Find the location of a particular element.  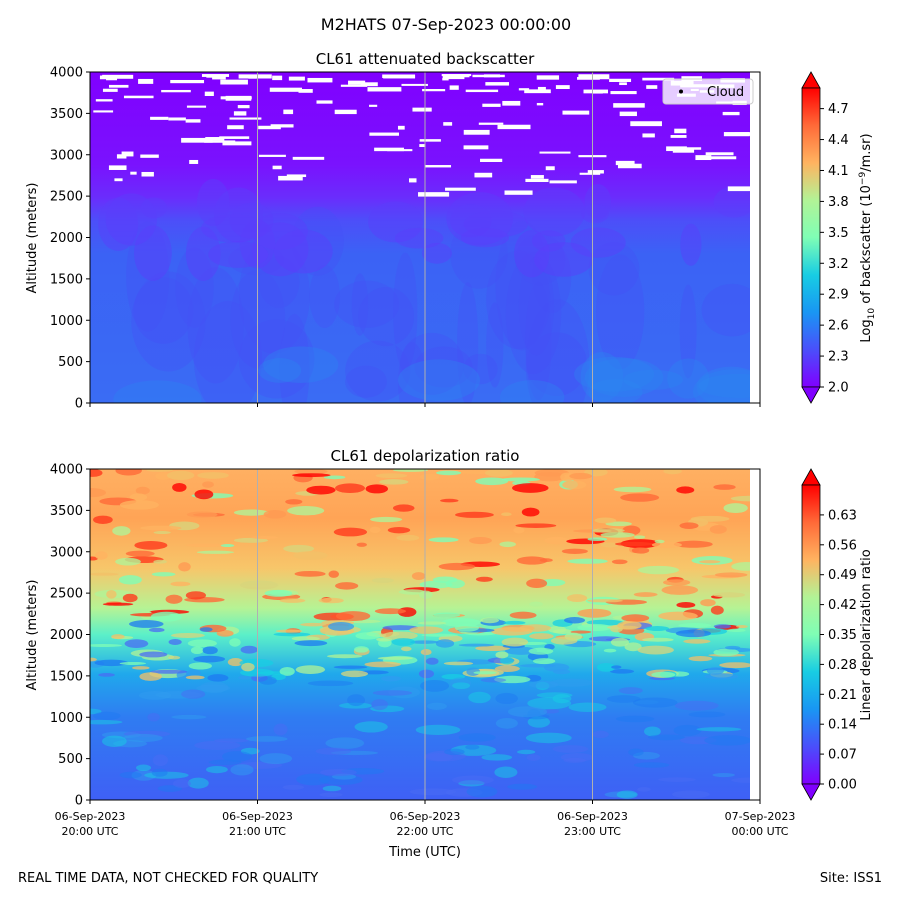

y-tick-label: 2500 is located at coordinates (66, 594).